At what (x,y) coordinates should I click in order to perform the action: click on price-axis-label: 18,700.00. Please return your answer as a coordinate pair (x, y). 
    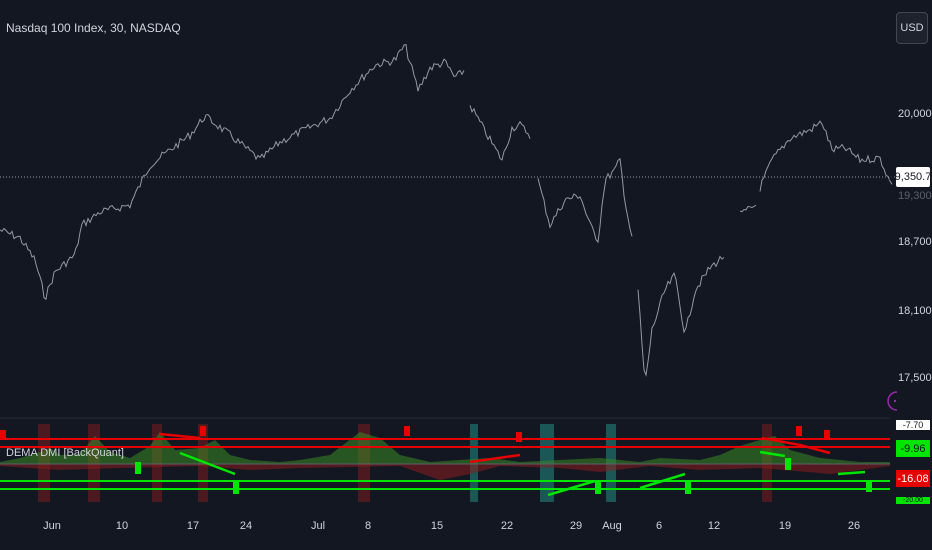
    Looking at the image, I should click on (915, 242).